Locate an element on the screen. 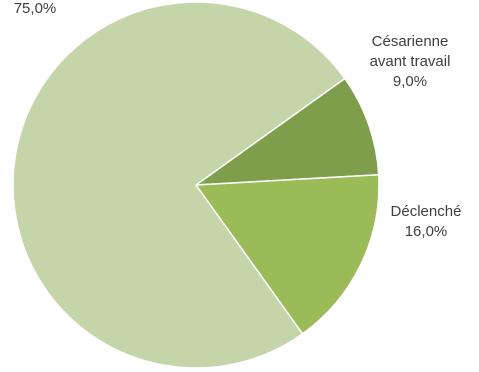 Image resolution: width=479 pixels, height=372 pixels. pie-label-0: Césarienne avant travail 9,0% is located at coordinates (410, 61).